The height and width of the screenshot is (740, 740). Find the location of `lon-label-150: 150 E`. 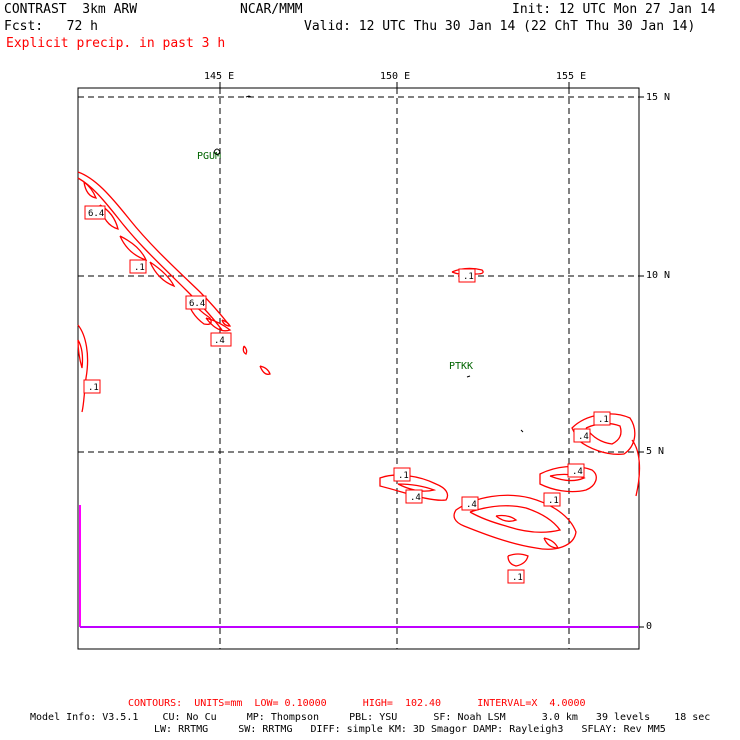

lon-label-150: 150 E is located at coordinates (395, 76).